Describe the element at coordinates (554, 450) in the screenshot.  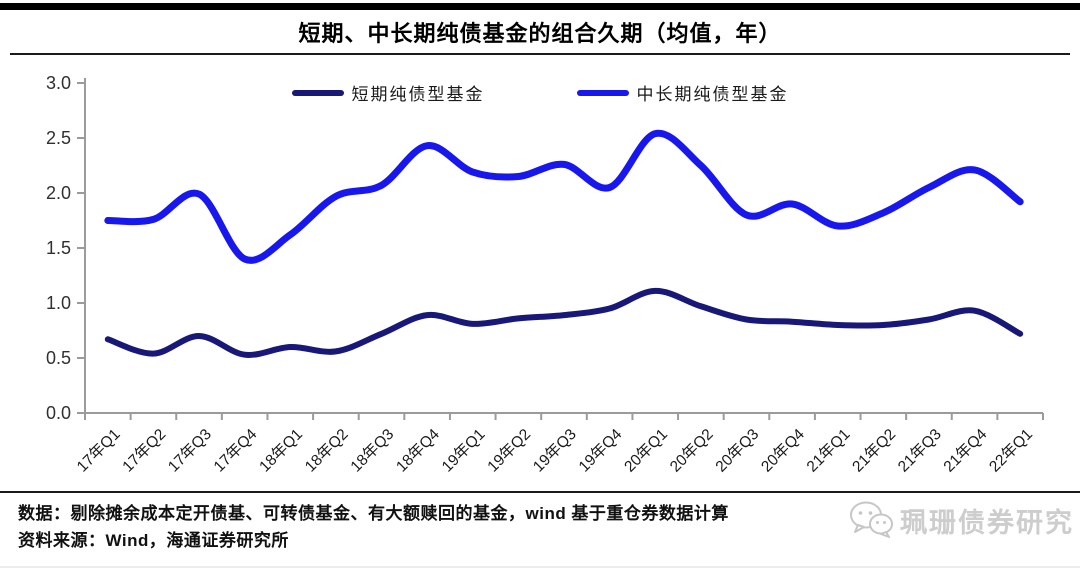
I see `x-tick-label: 19年Q3` at that location.